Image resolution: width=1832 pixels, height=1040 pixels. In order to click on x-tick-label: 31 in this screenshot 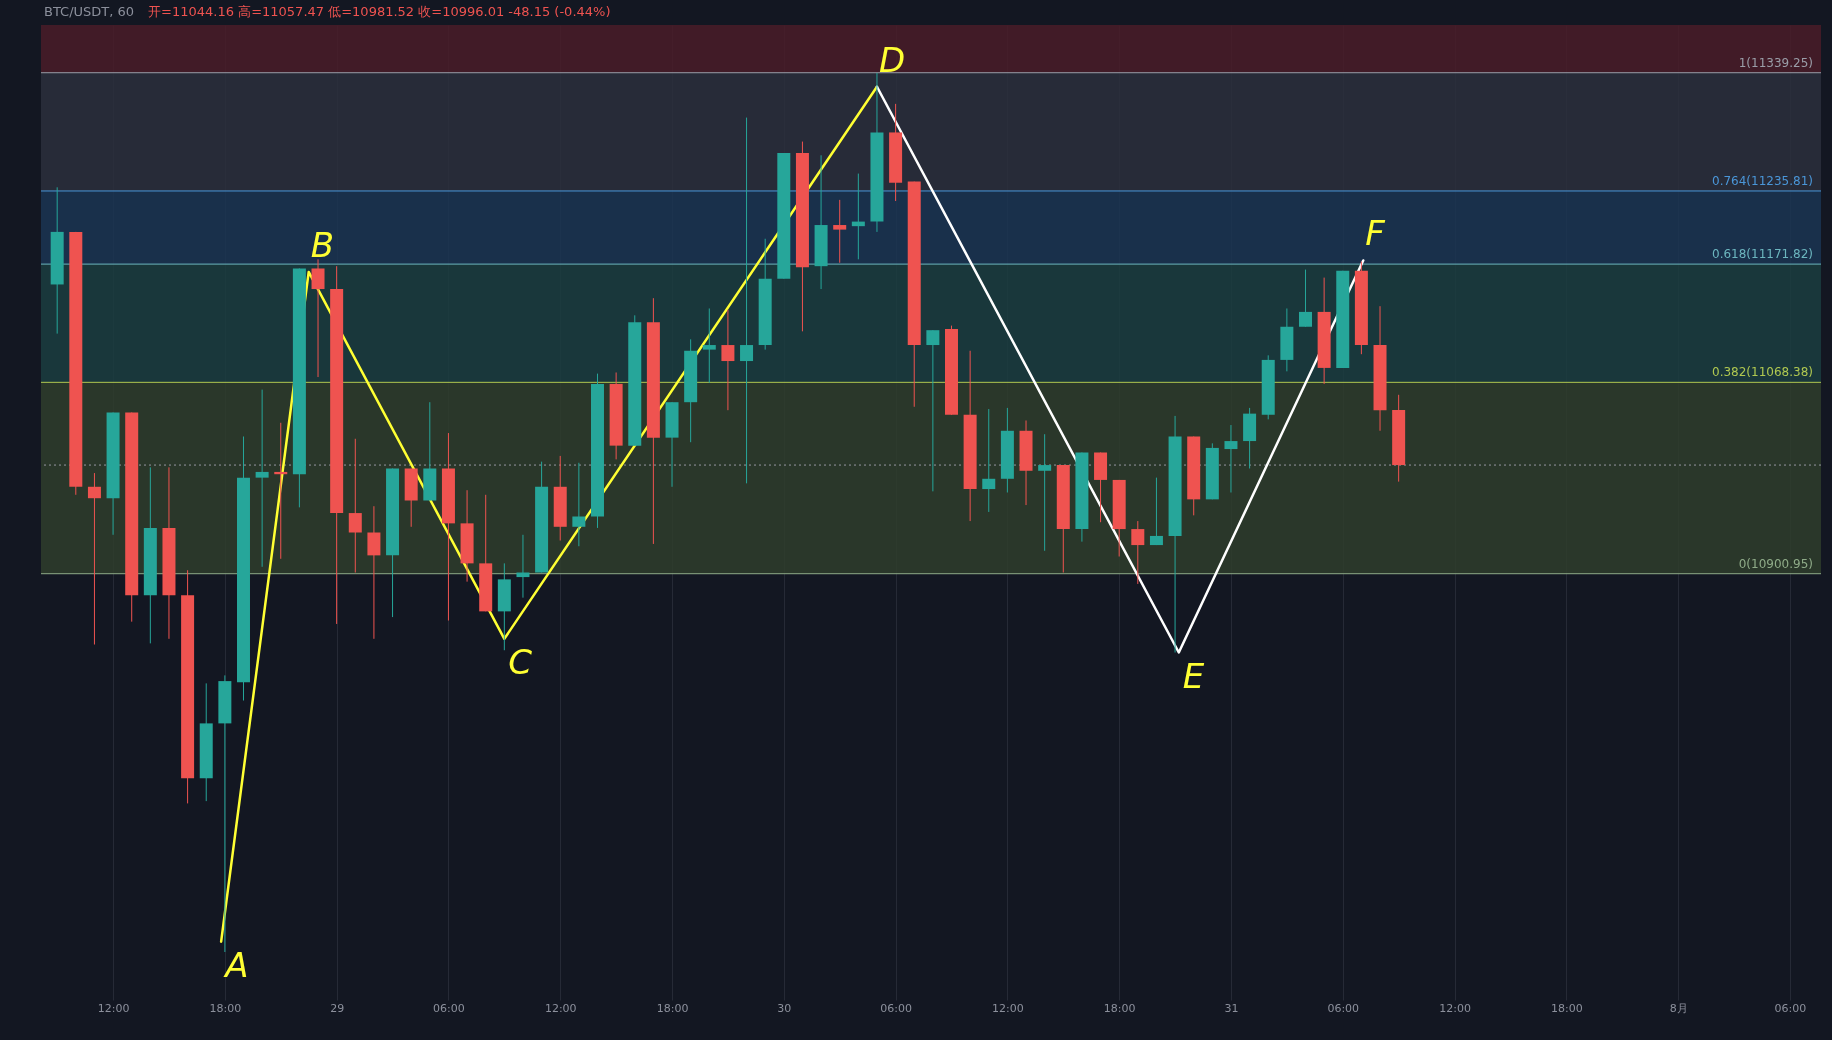, I will do `click(1231, 1008)`.